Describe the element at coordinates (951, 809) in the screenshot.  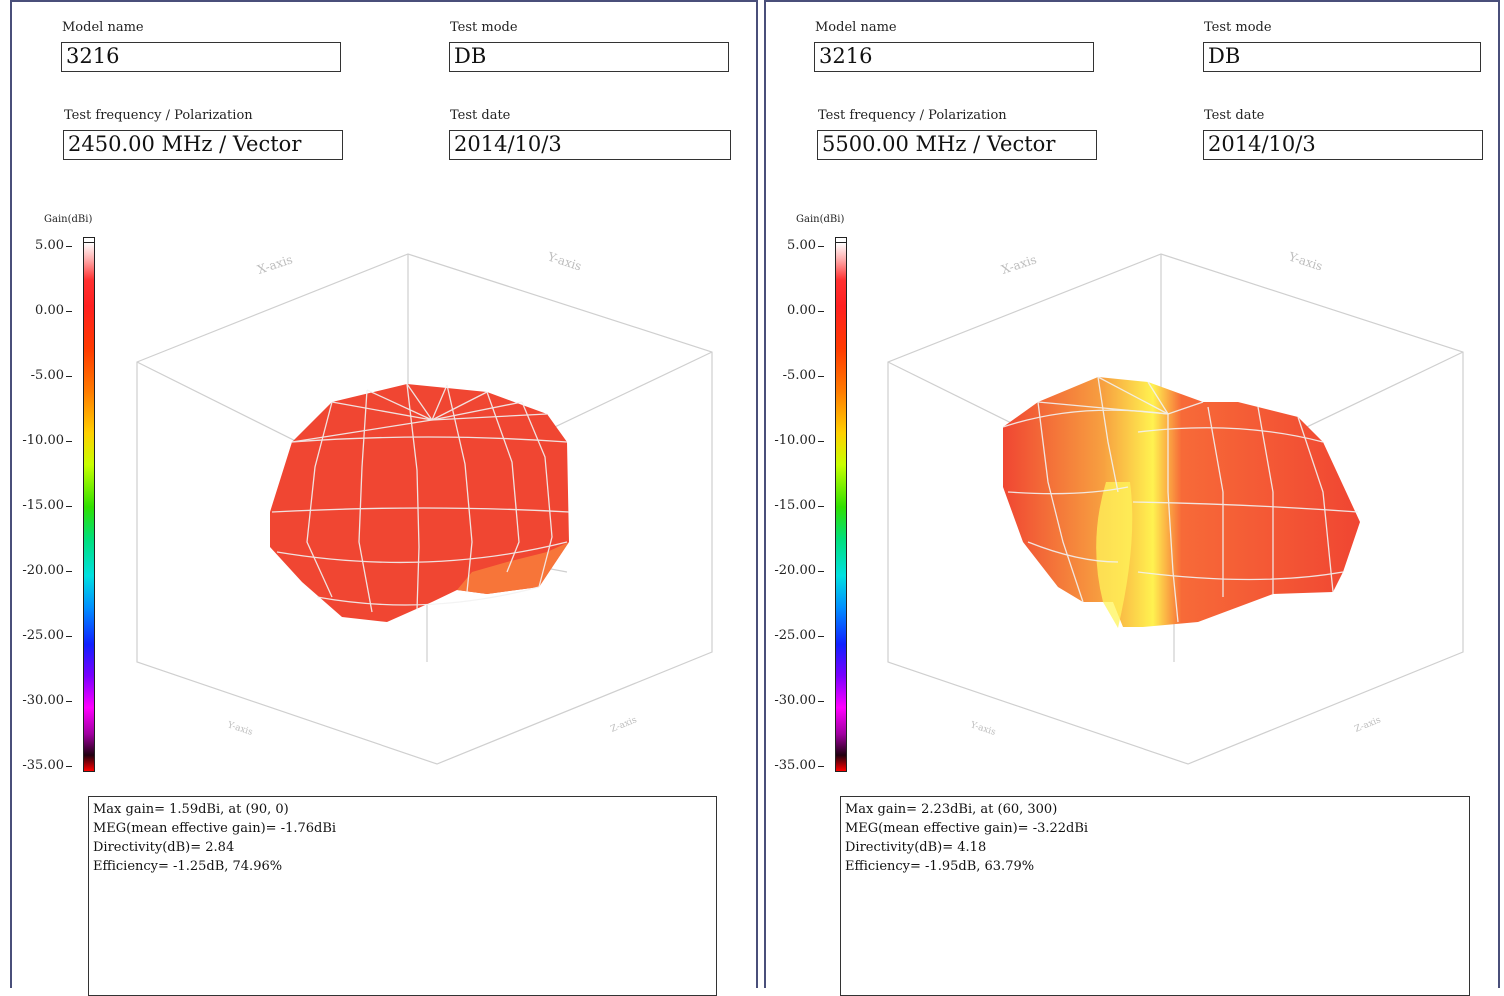
I see `max-gain-text: Max gain= 2.23dBi, at (60, 300)` at that location.